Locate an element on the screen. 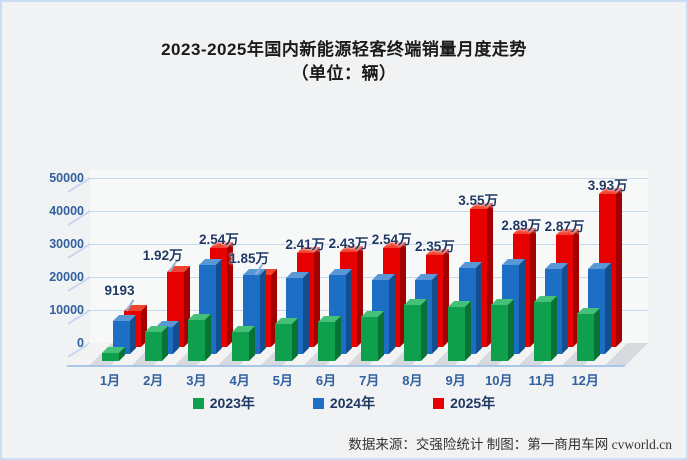  value-label: 1.85万 is located at coordinates (249, 258).